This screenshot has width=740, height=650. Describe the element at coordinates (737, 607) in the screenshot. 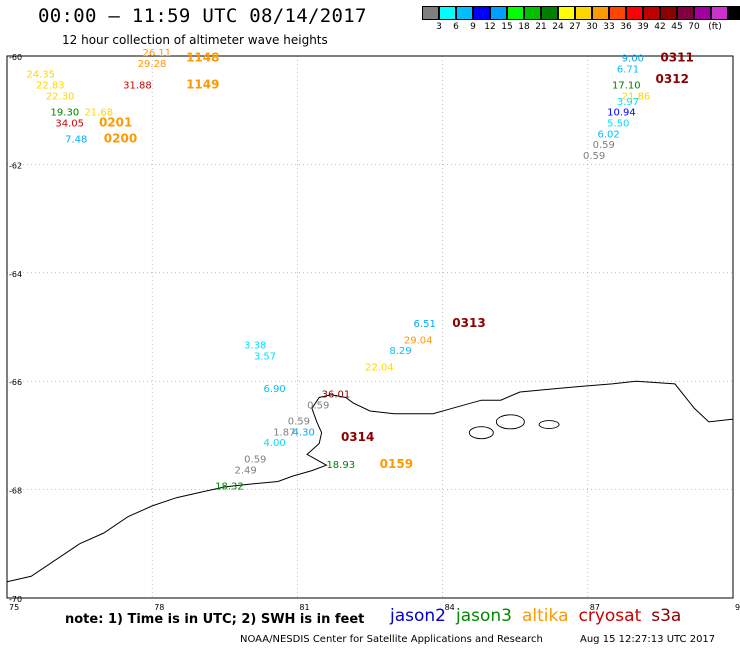

I see `x-tick-label: 90` at that location.